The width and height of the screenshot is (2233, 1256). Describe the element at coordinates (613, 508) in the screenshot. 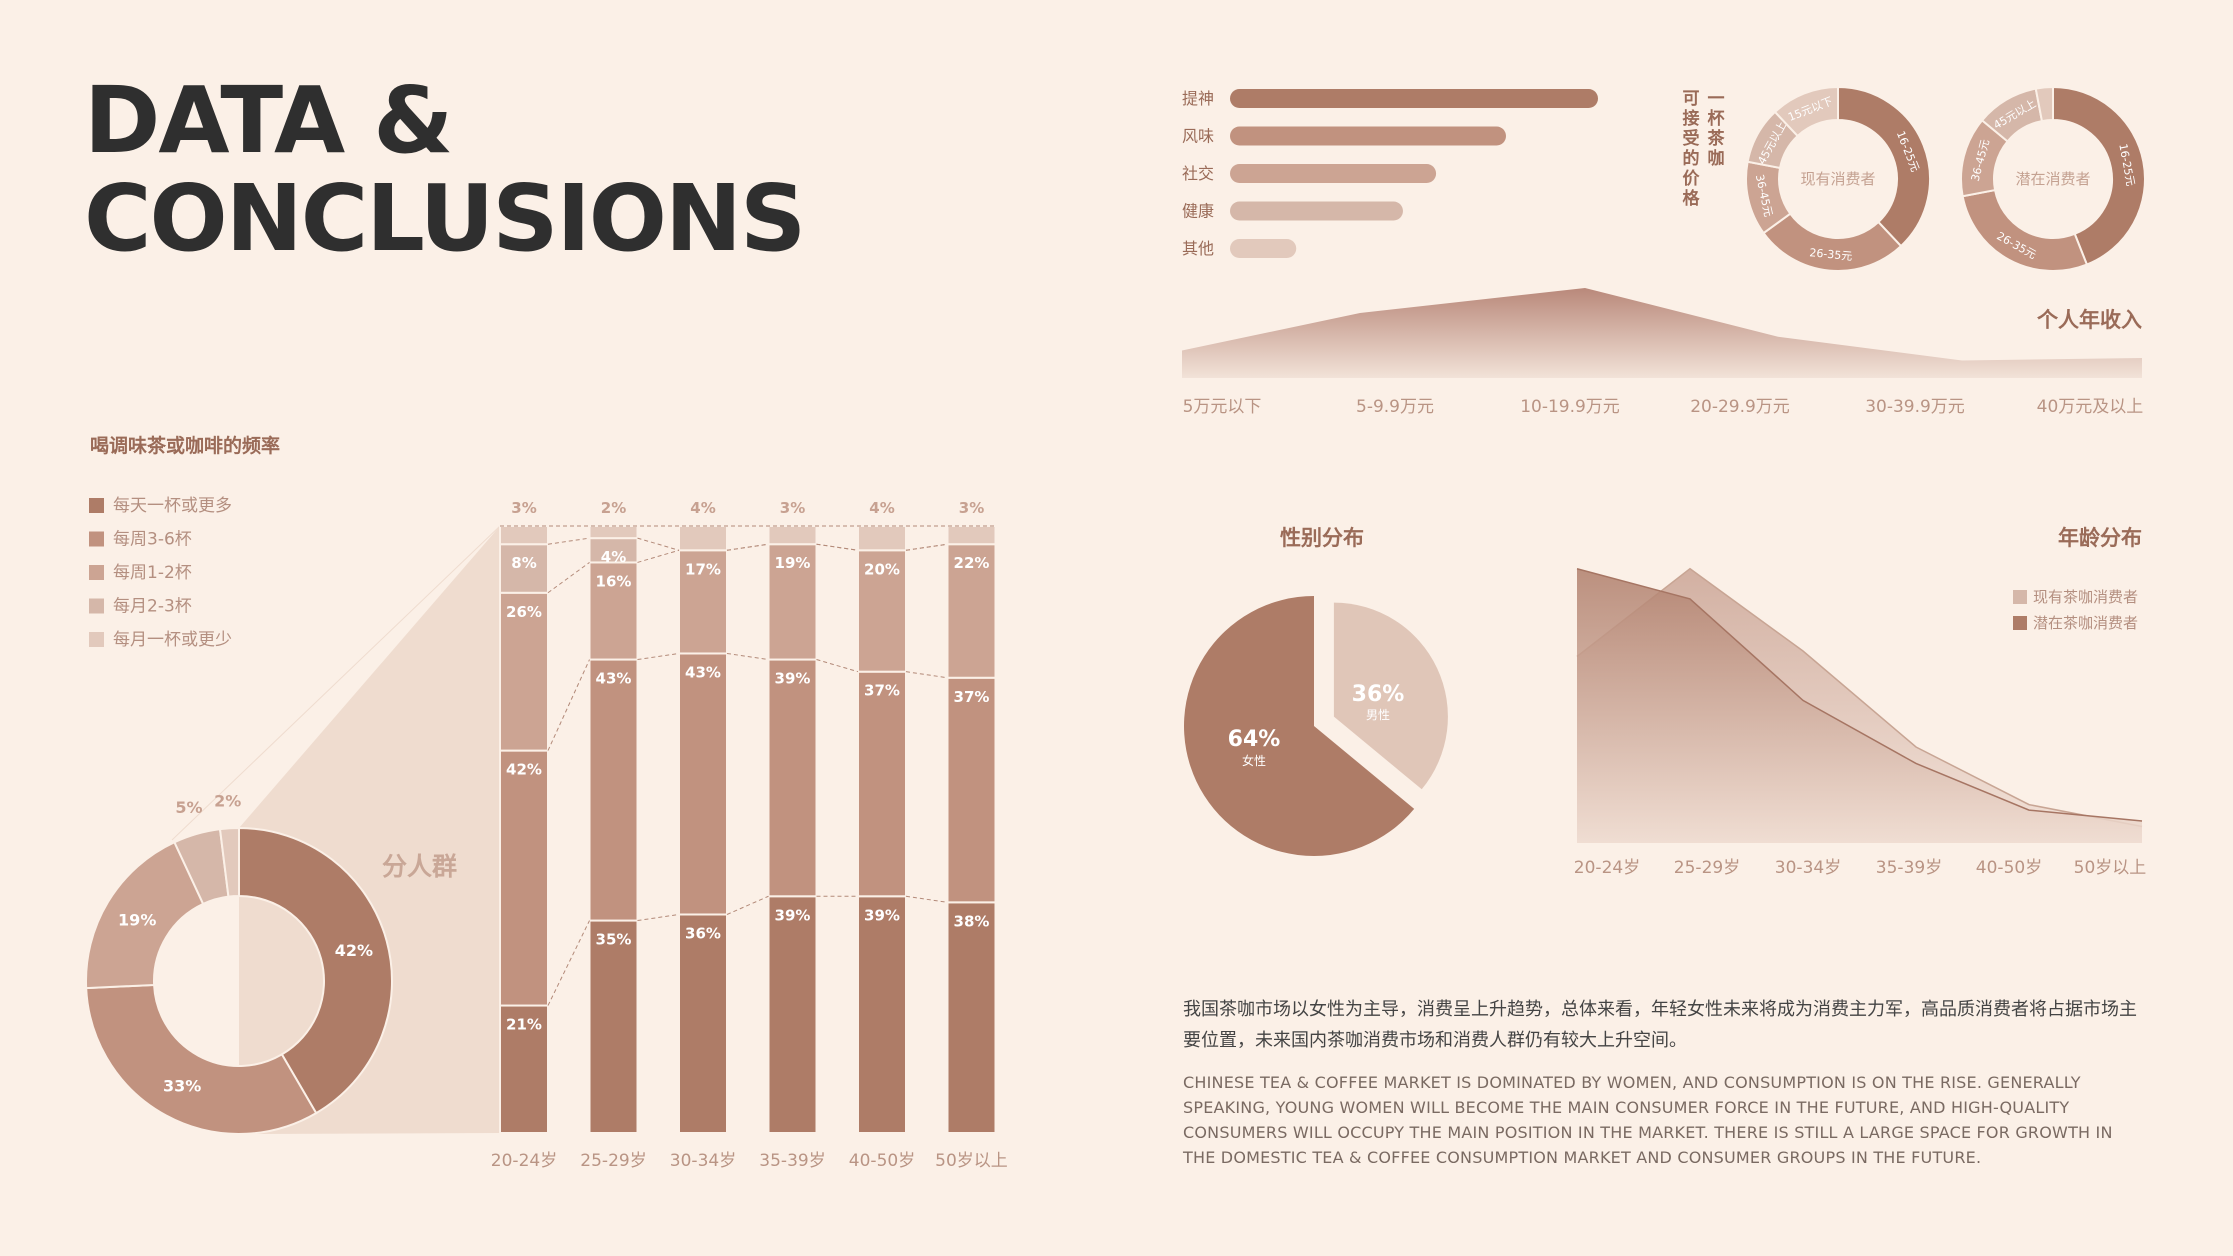

I see `bar-label: 2%` at that location.